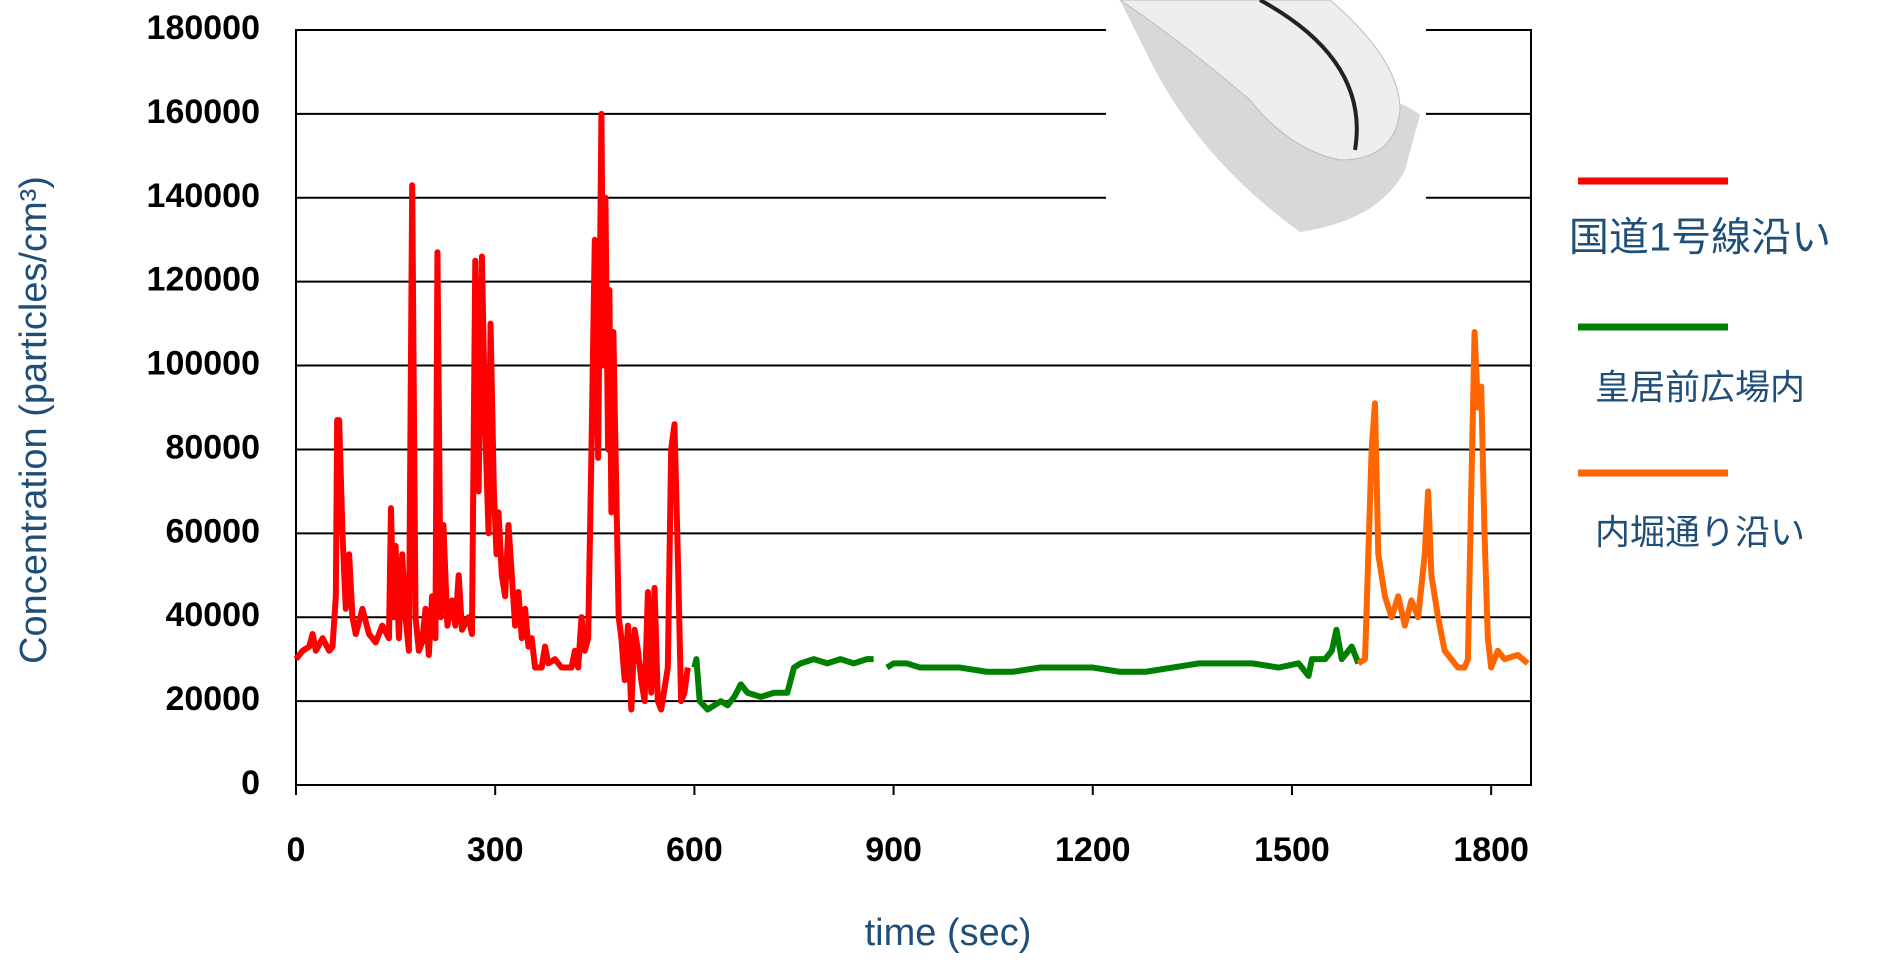 Image resolution: width=1893 pixels, height=966 pixels. What do you see at coordinates (203, 28) in the screenshot?
I see `y-tick-label: 180000` at bounding box center [203, 28].